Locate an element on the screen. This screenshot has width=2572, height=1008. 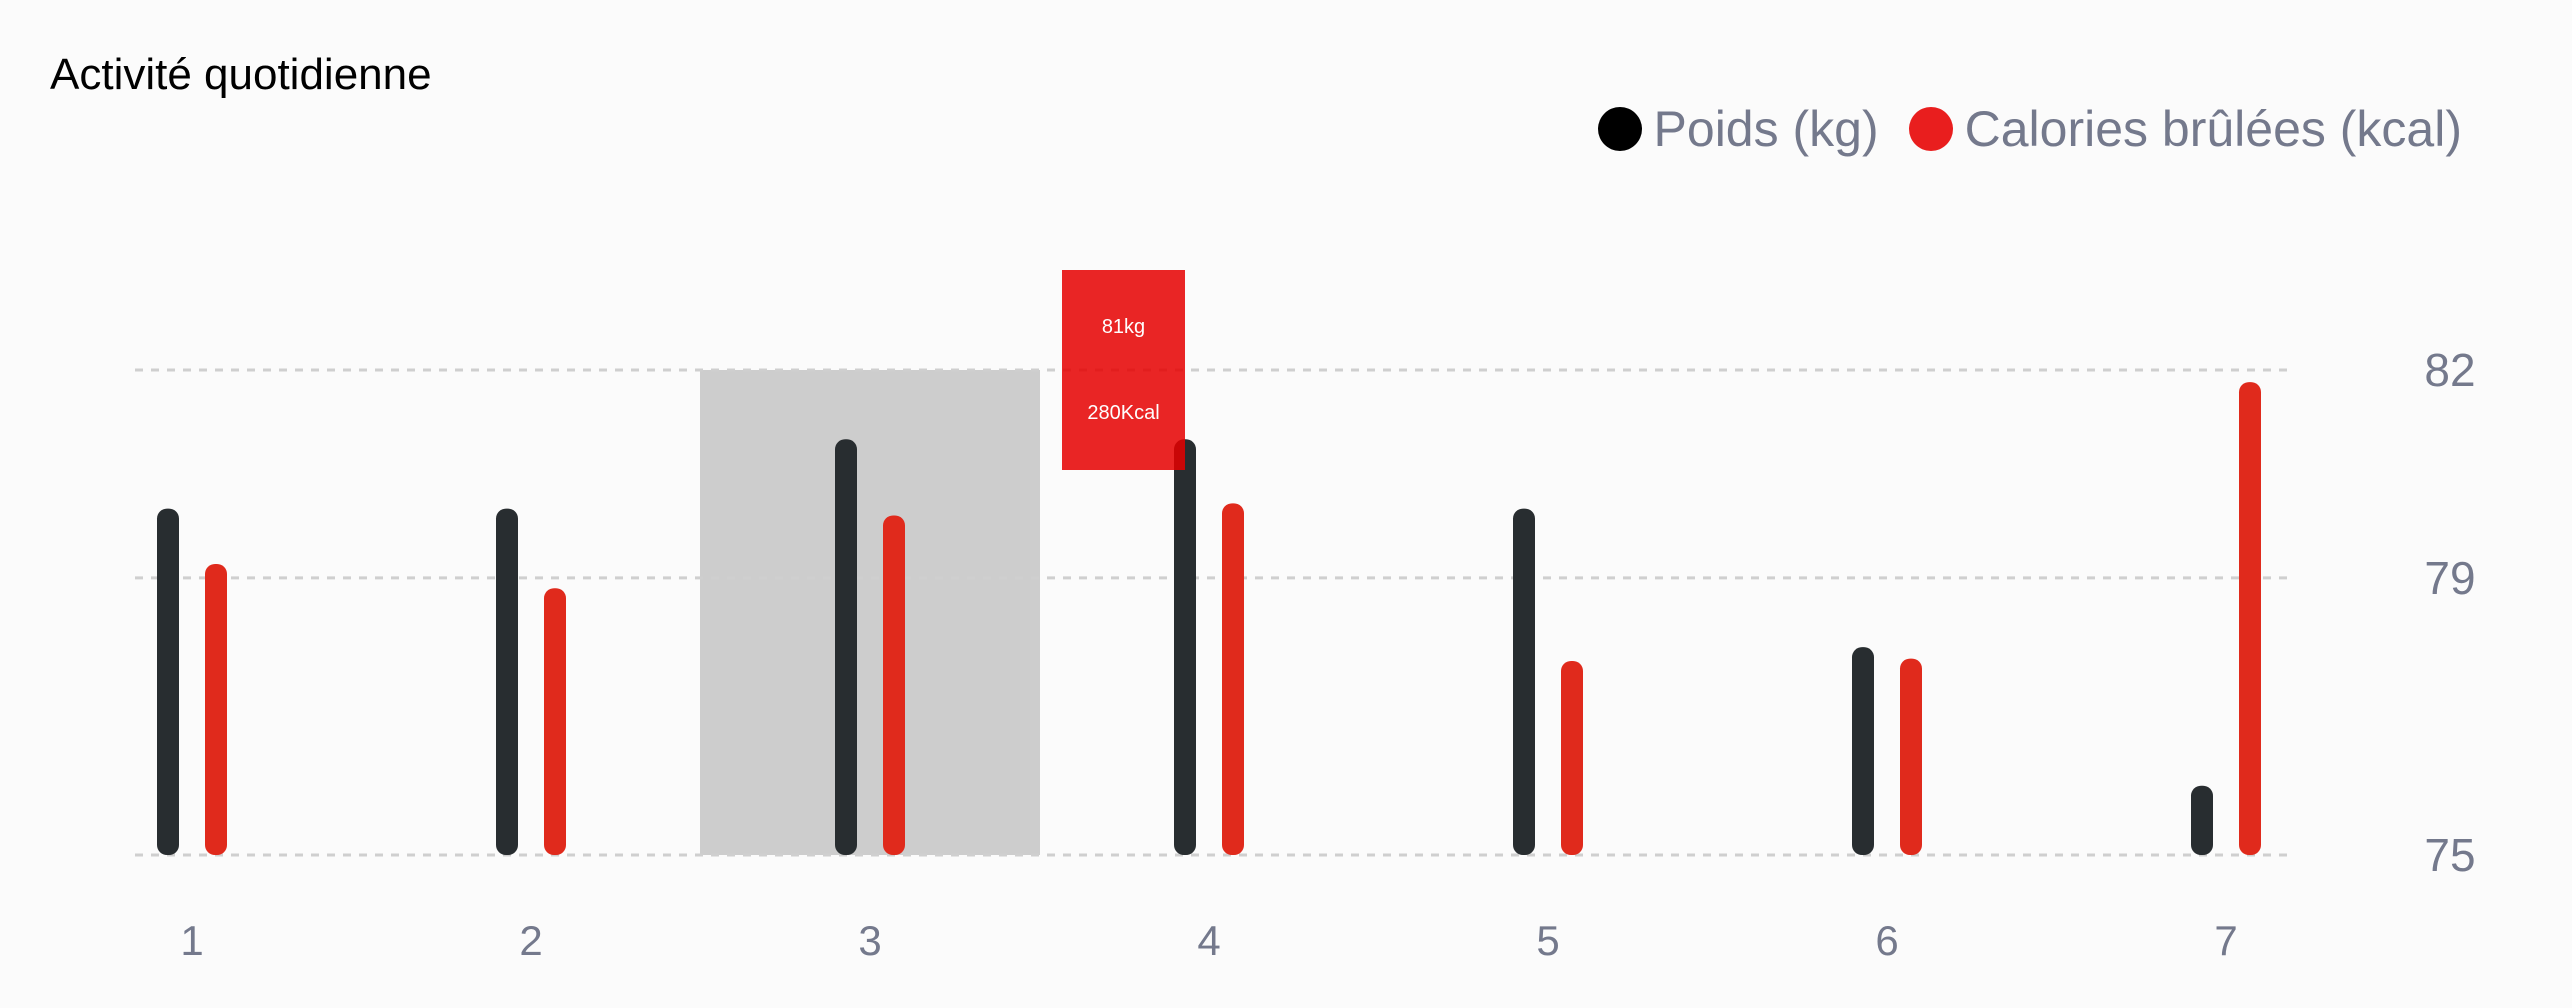
legend-dot-weight is located at coordinates (1619, 129).